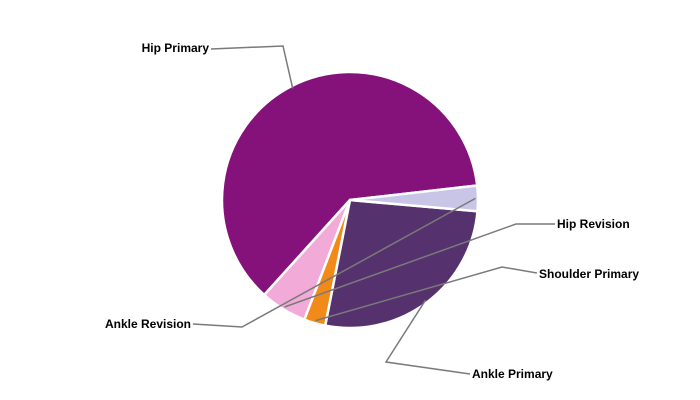  I want to click on slice-label-shoulder-primary: Shoulder Primary, so click(589, 274).